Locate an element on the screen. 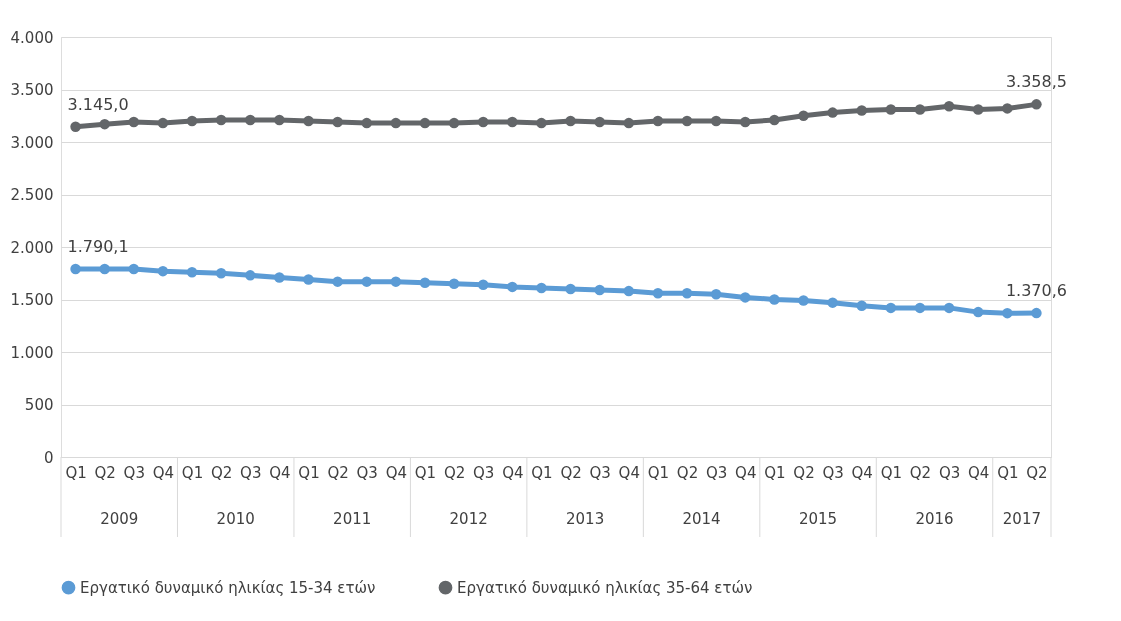 The width and height of the screenshot is (1121, 621). text: 2017 is located at coordinates (1021, 519).